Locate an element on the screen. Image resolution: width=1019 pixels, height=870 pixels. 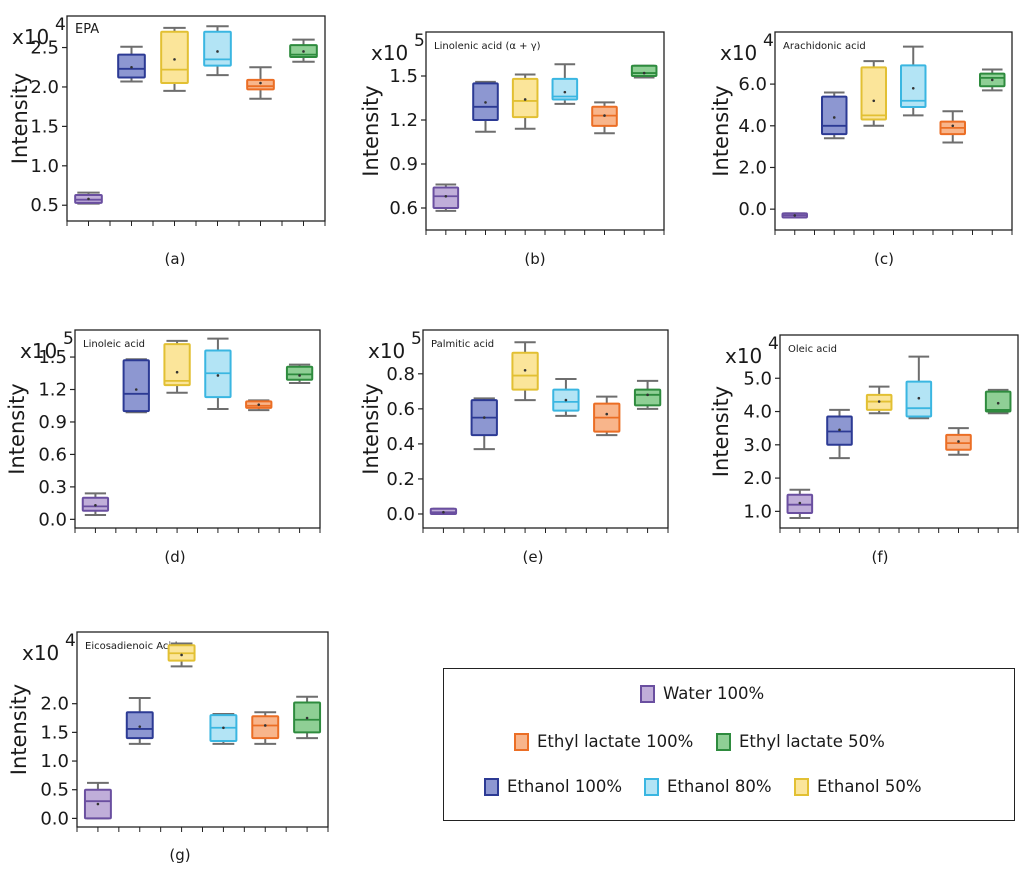
panel-caption: (c) is located at coordinates (884, 259).